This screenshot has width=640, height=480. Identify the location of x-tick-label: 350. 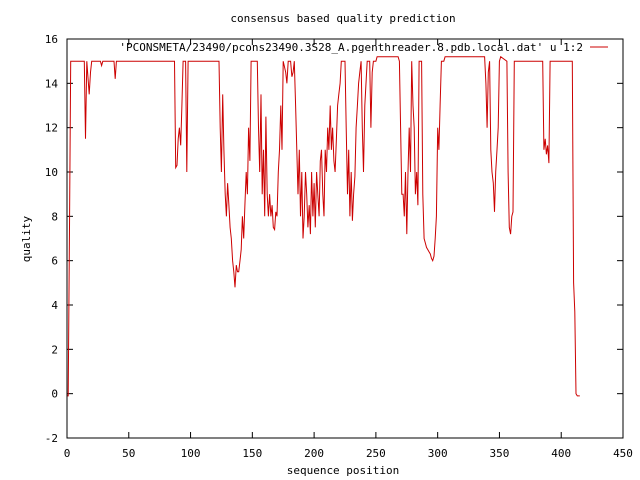
(500, 453).